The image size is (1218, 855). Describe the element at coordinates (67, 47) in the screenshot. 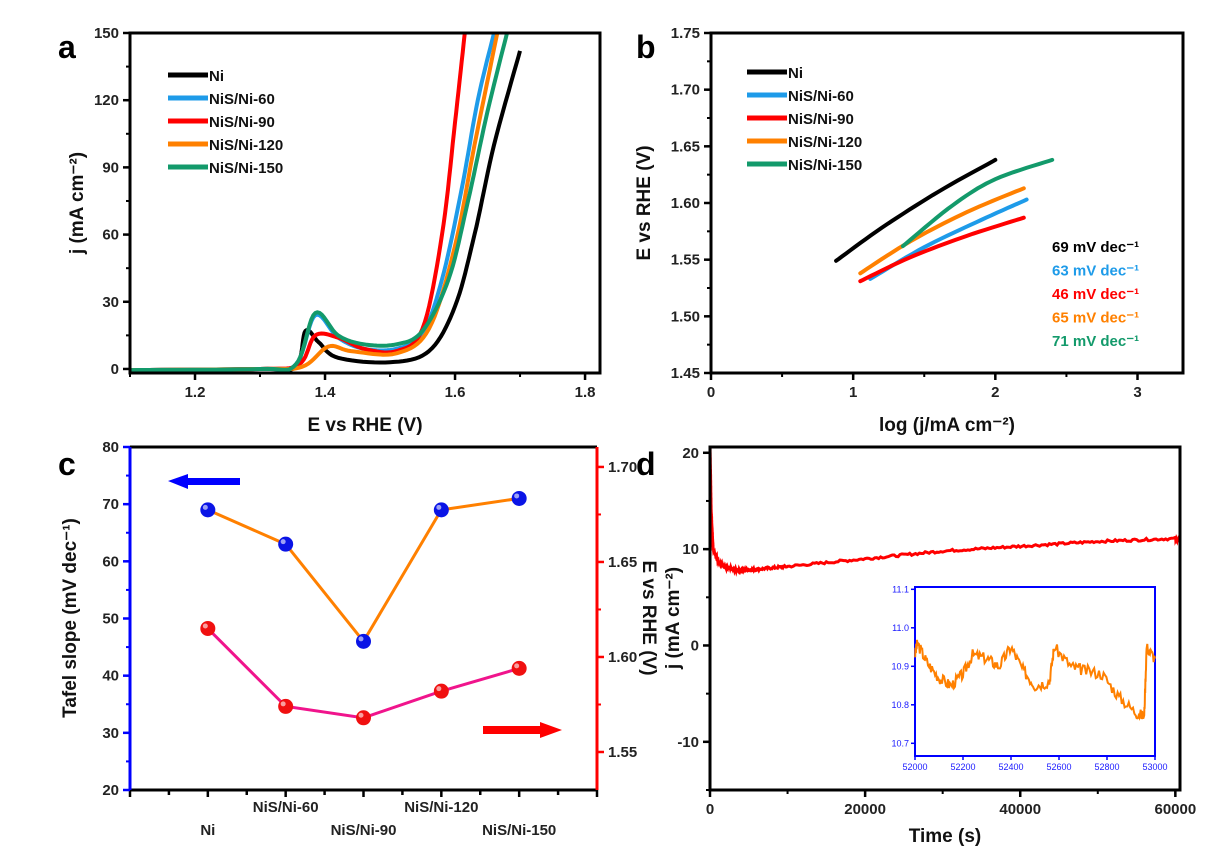

I see `panel-a-panel-letter: a` at that location.